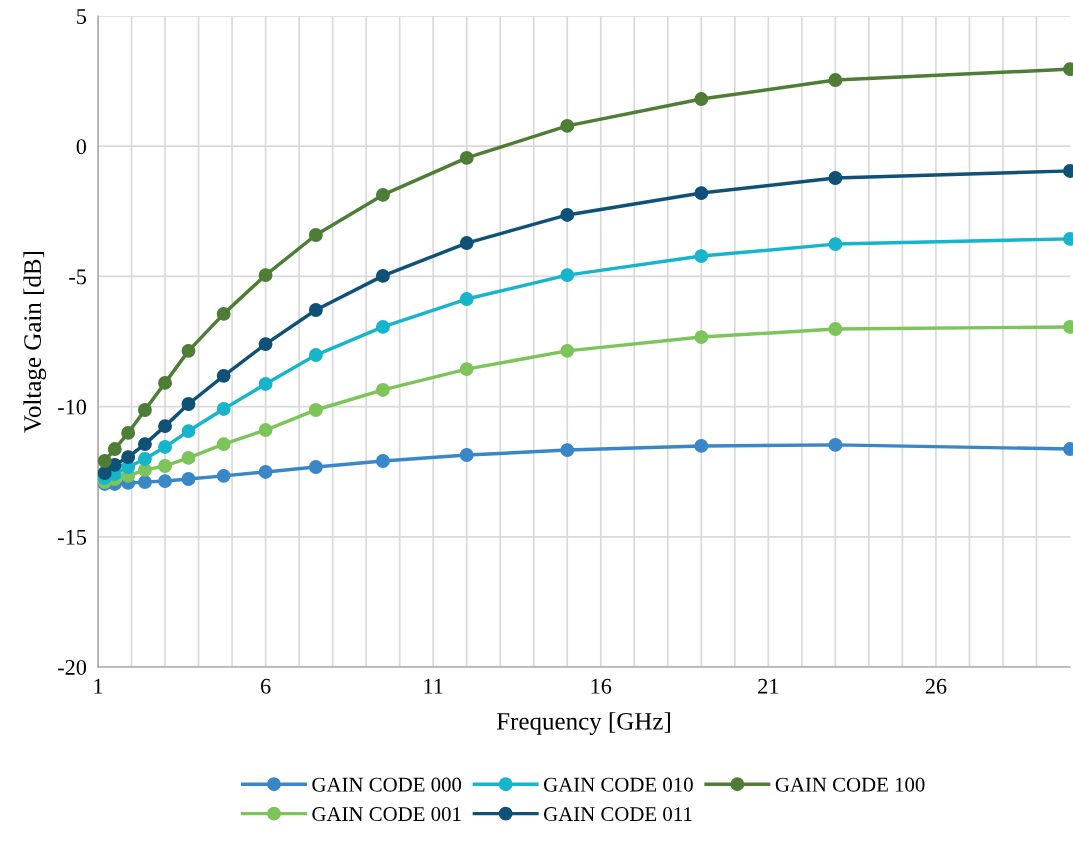 This screenshot has width=1073, height=860. Describe the element at coordinates (387, 784) in the screenshot. I see `legend-label: GAIN CODE 000` at that location.